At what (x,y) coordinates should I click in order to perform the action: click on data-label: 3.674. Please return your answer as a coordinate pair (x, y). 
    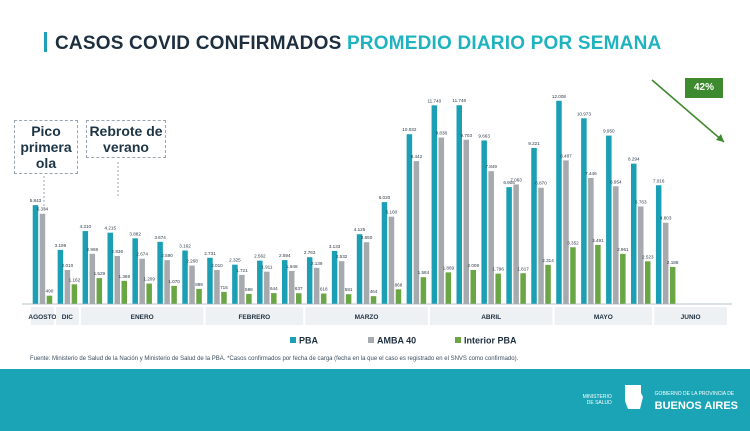
    Looking at the image, I should click on (160, 237).